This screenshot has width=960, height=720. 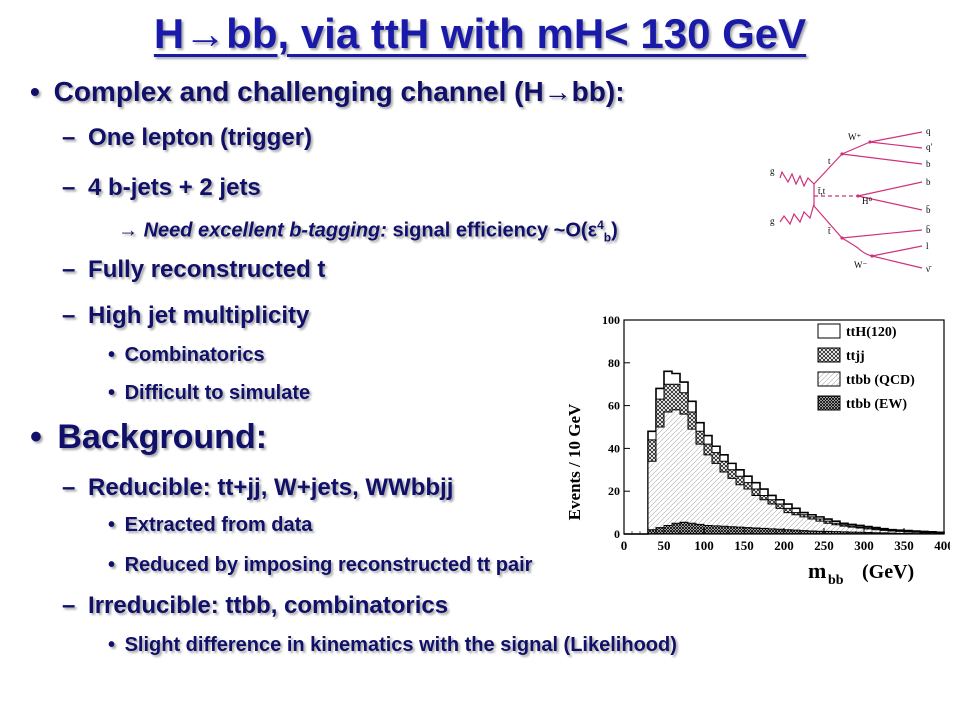 I want to click on x-axis-label: m bb (GeV), so click(x=861, y=573).